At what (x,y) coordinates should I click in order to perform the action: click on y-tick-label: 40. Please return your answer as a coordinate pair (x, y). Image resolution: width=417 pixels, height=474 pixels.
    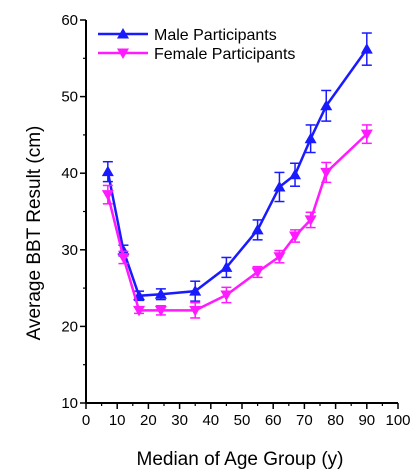
    Looking at the image, I should click on (69, 173).